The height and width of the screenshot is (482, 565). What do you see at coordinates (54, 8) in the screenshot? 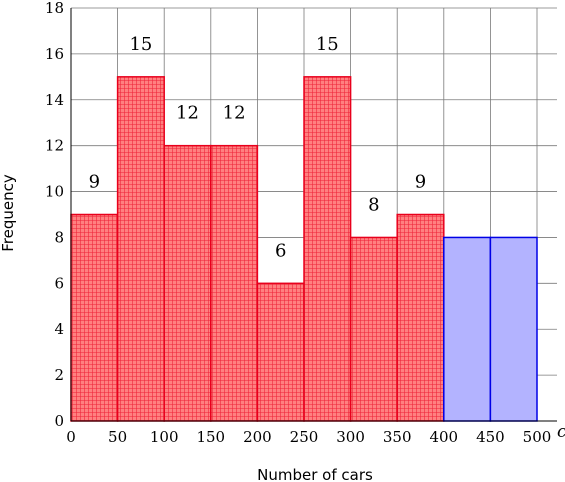
I see `y-tick-label: 18` at bounding box center [54, 8].